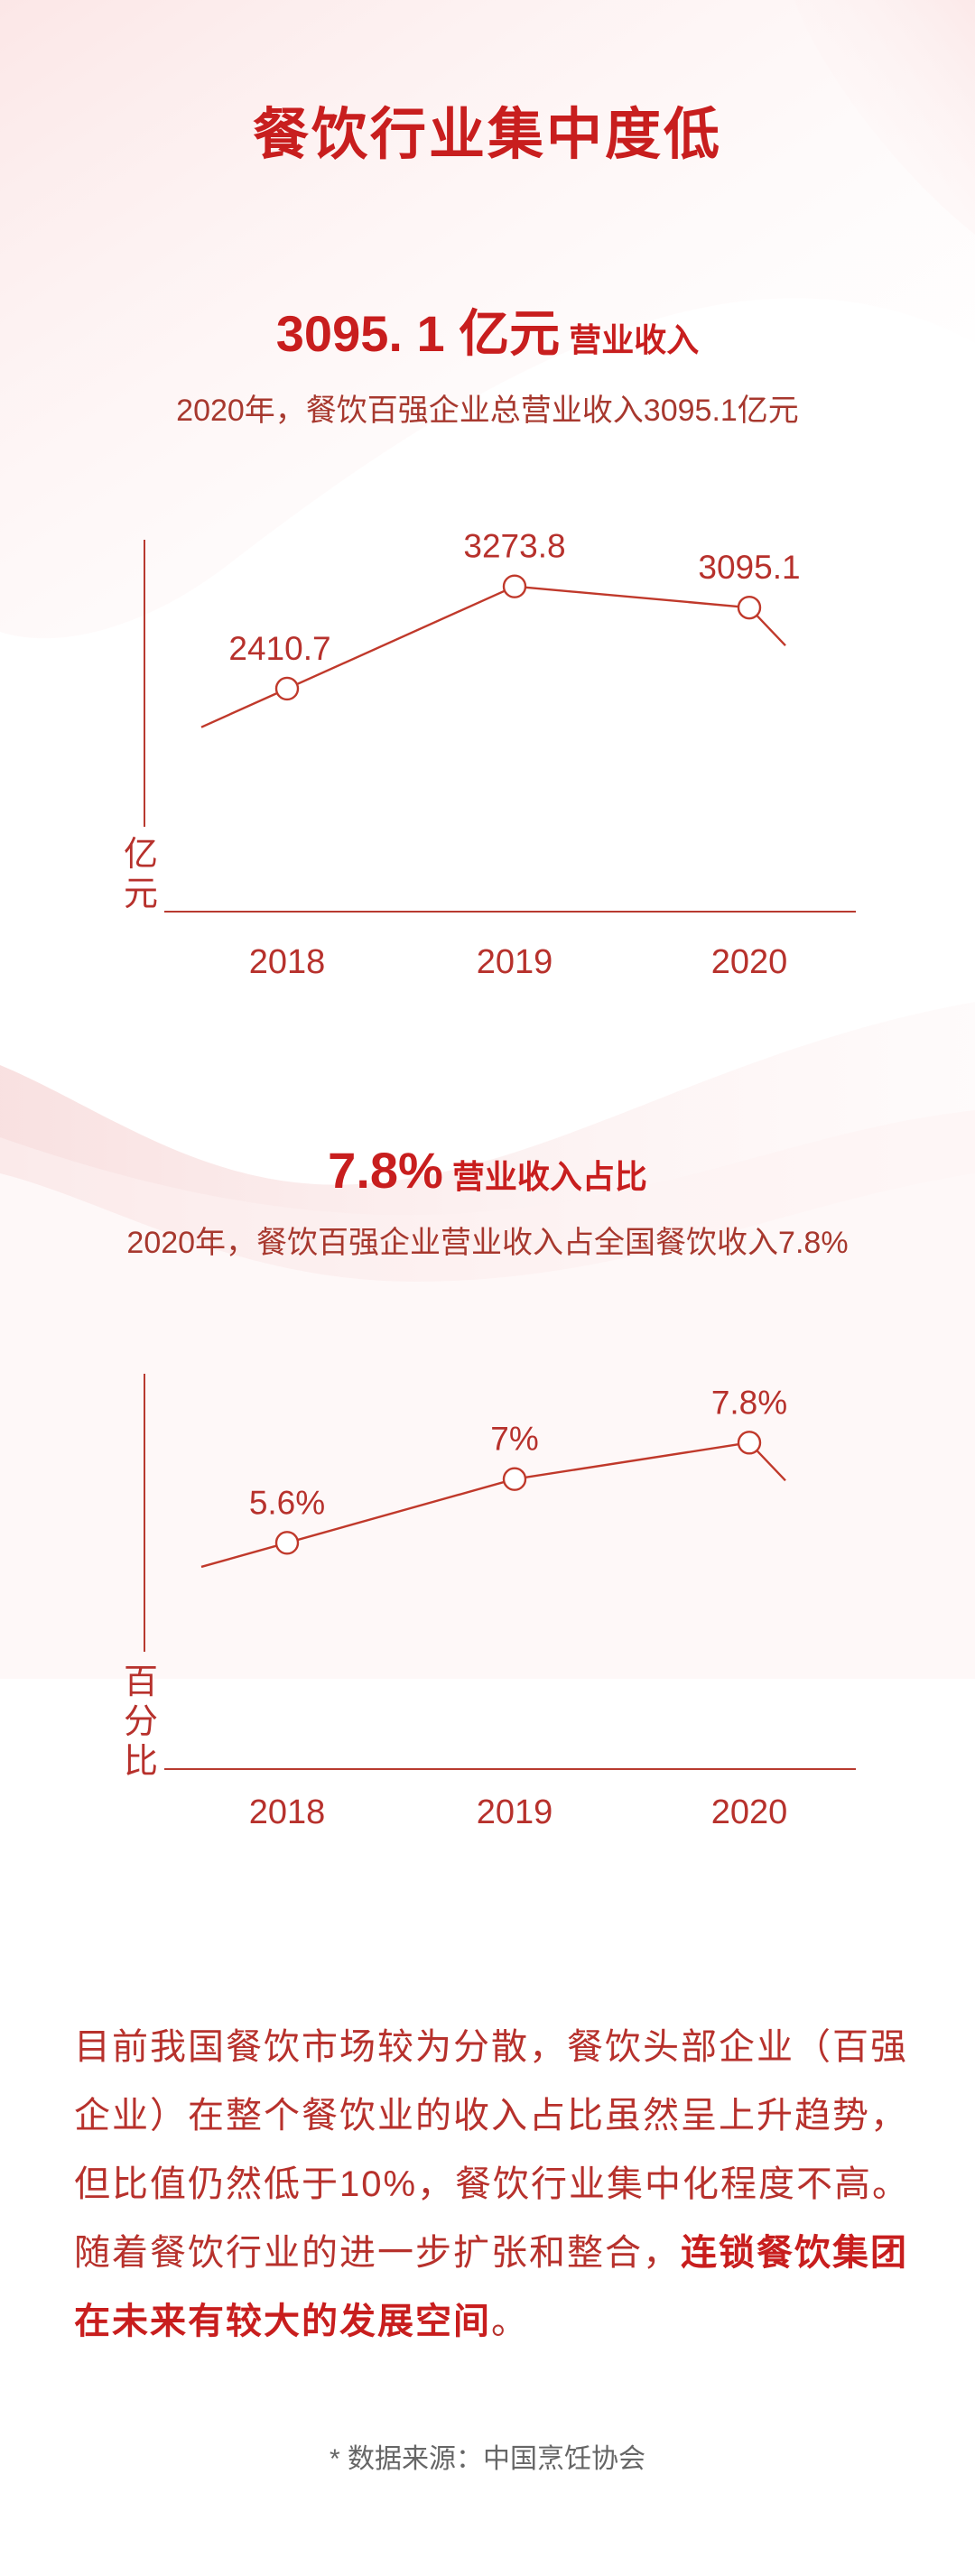 This screenshot has width=975, height=2576. I want to click on data-label: 3095.1, so click(749, 567).